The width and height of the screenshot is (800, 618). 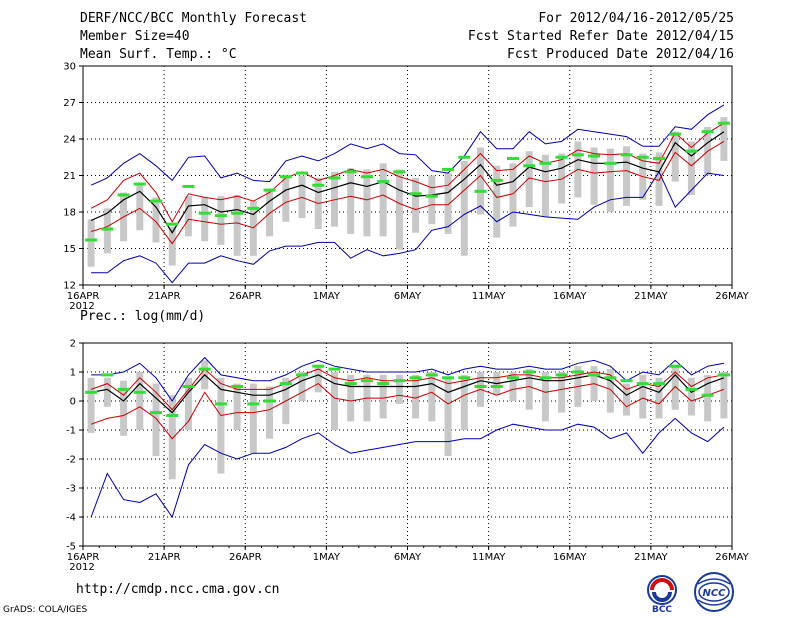 I want to click on temp-ytick-label: 21, so click(x=69, y=176).